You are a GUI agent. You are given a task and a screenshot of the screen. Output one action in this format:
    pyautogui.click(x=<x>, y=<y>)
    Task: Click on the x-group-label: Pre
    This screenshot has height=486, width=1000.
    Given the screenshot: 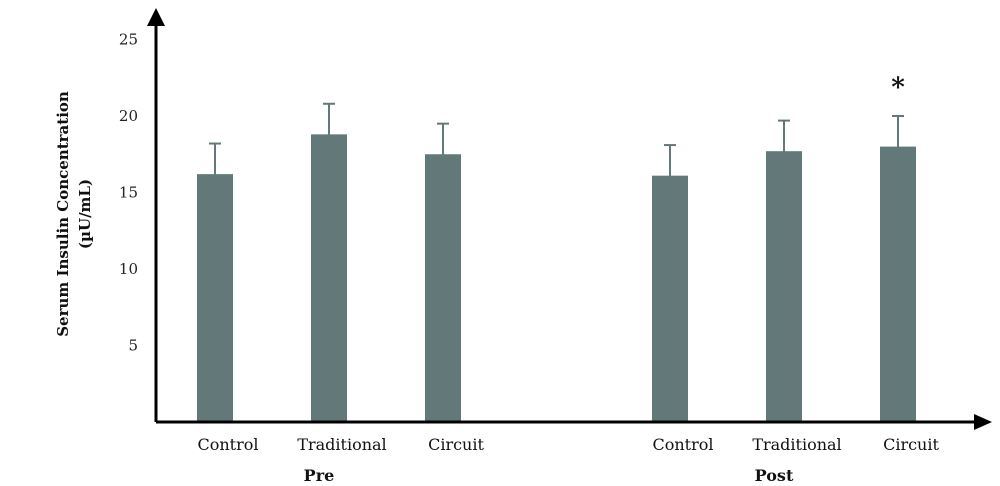 What is the action you would take?
    pyautogui.click(x=319, y=475)
    